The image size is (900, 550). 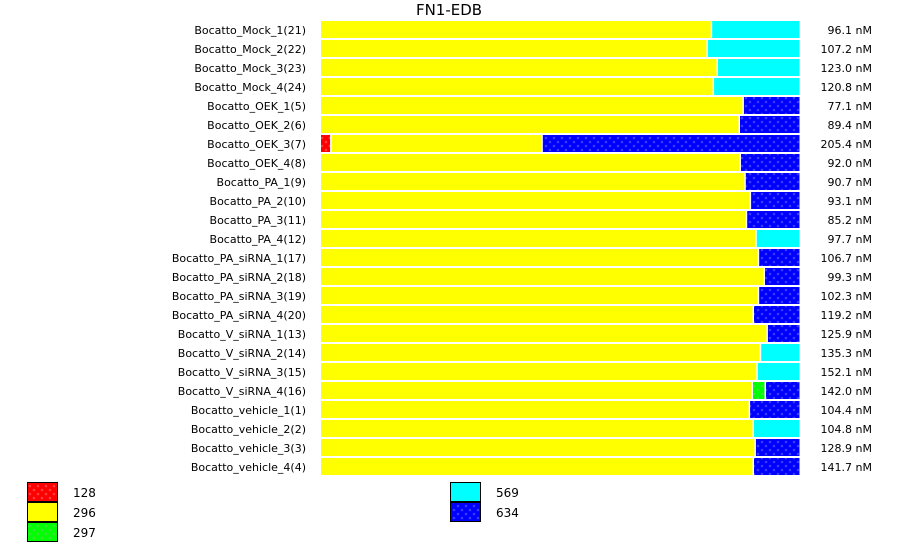 I want to click on total-label: 152.1 nM, so click(x=846, y=372).